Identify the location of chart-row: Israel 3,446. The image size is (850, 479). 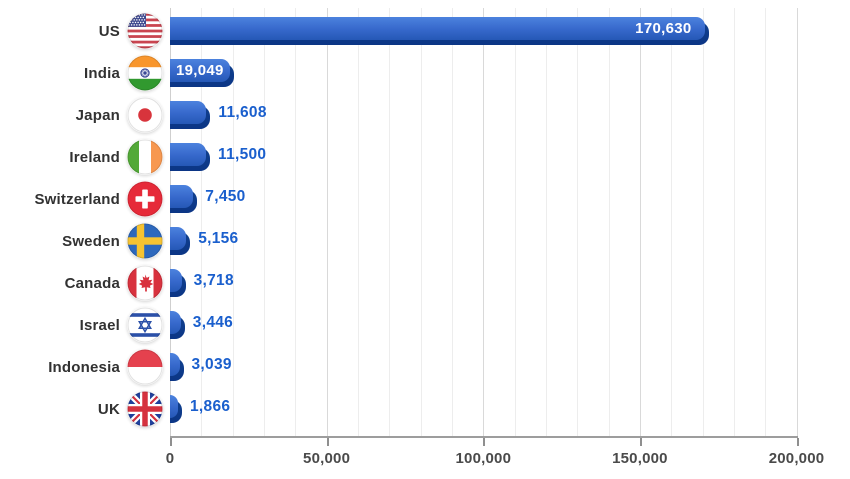
(425, 325).